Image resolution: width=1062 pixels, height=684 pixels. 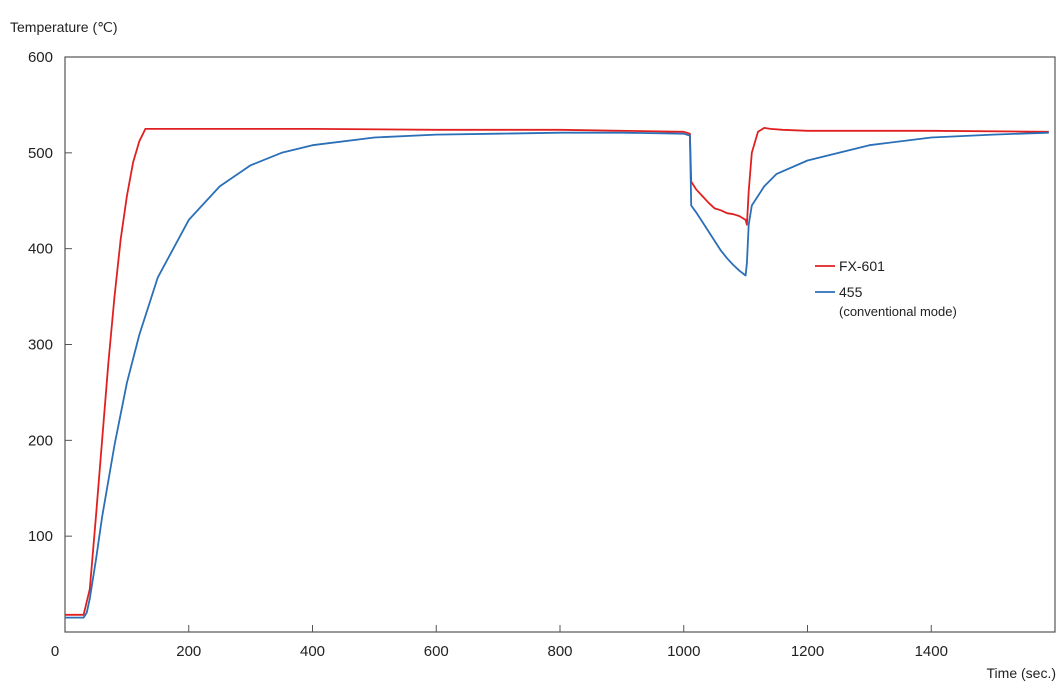 I want to click on x-tick-label: 200, so click(x=188, y=651).